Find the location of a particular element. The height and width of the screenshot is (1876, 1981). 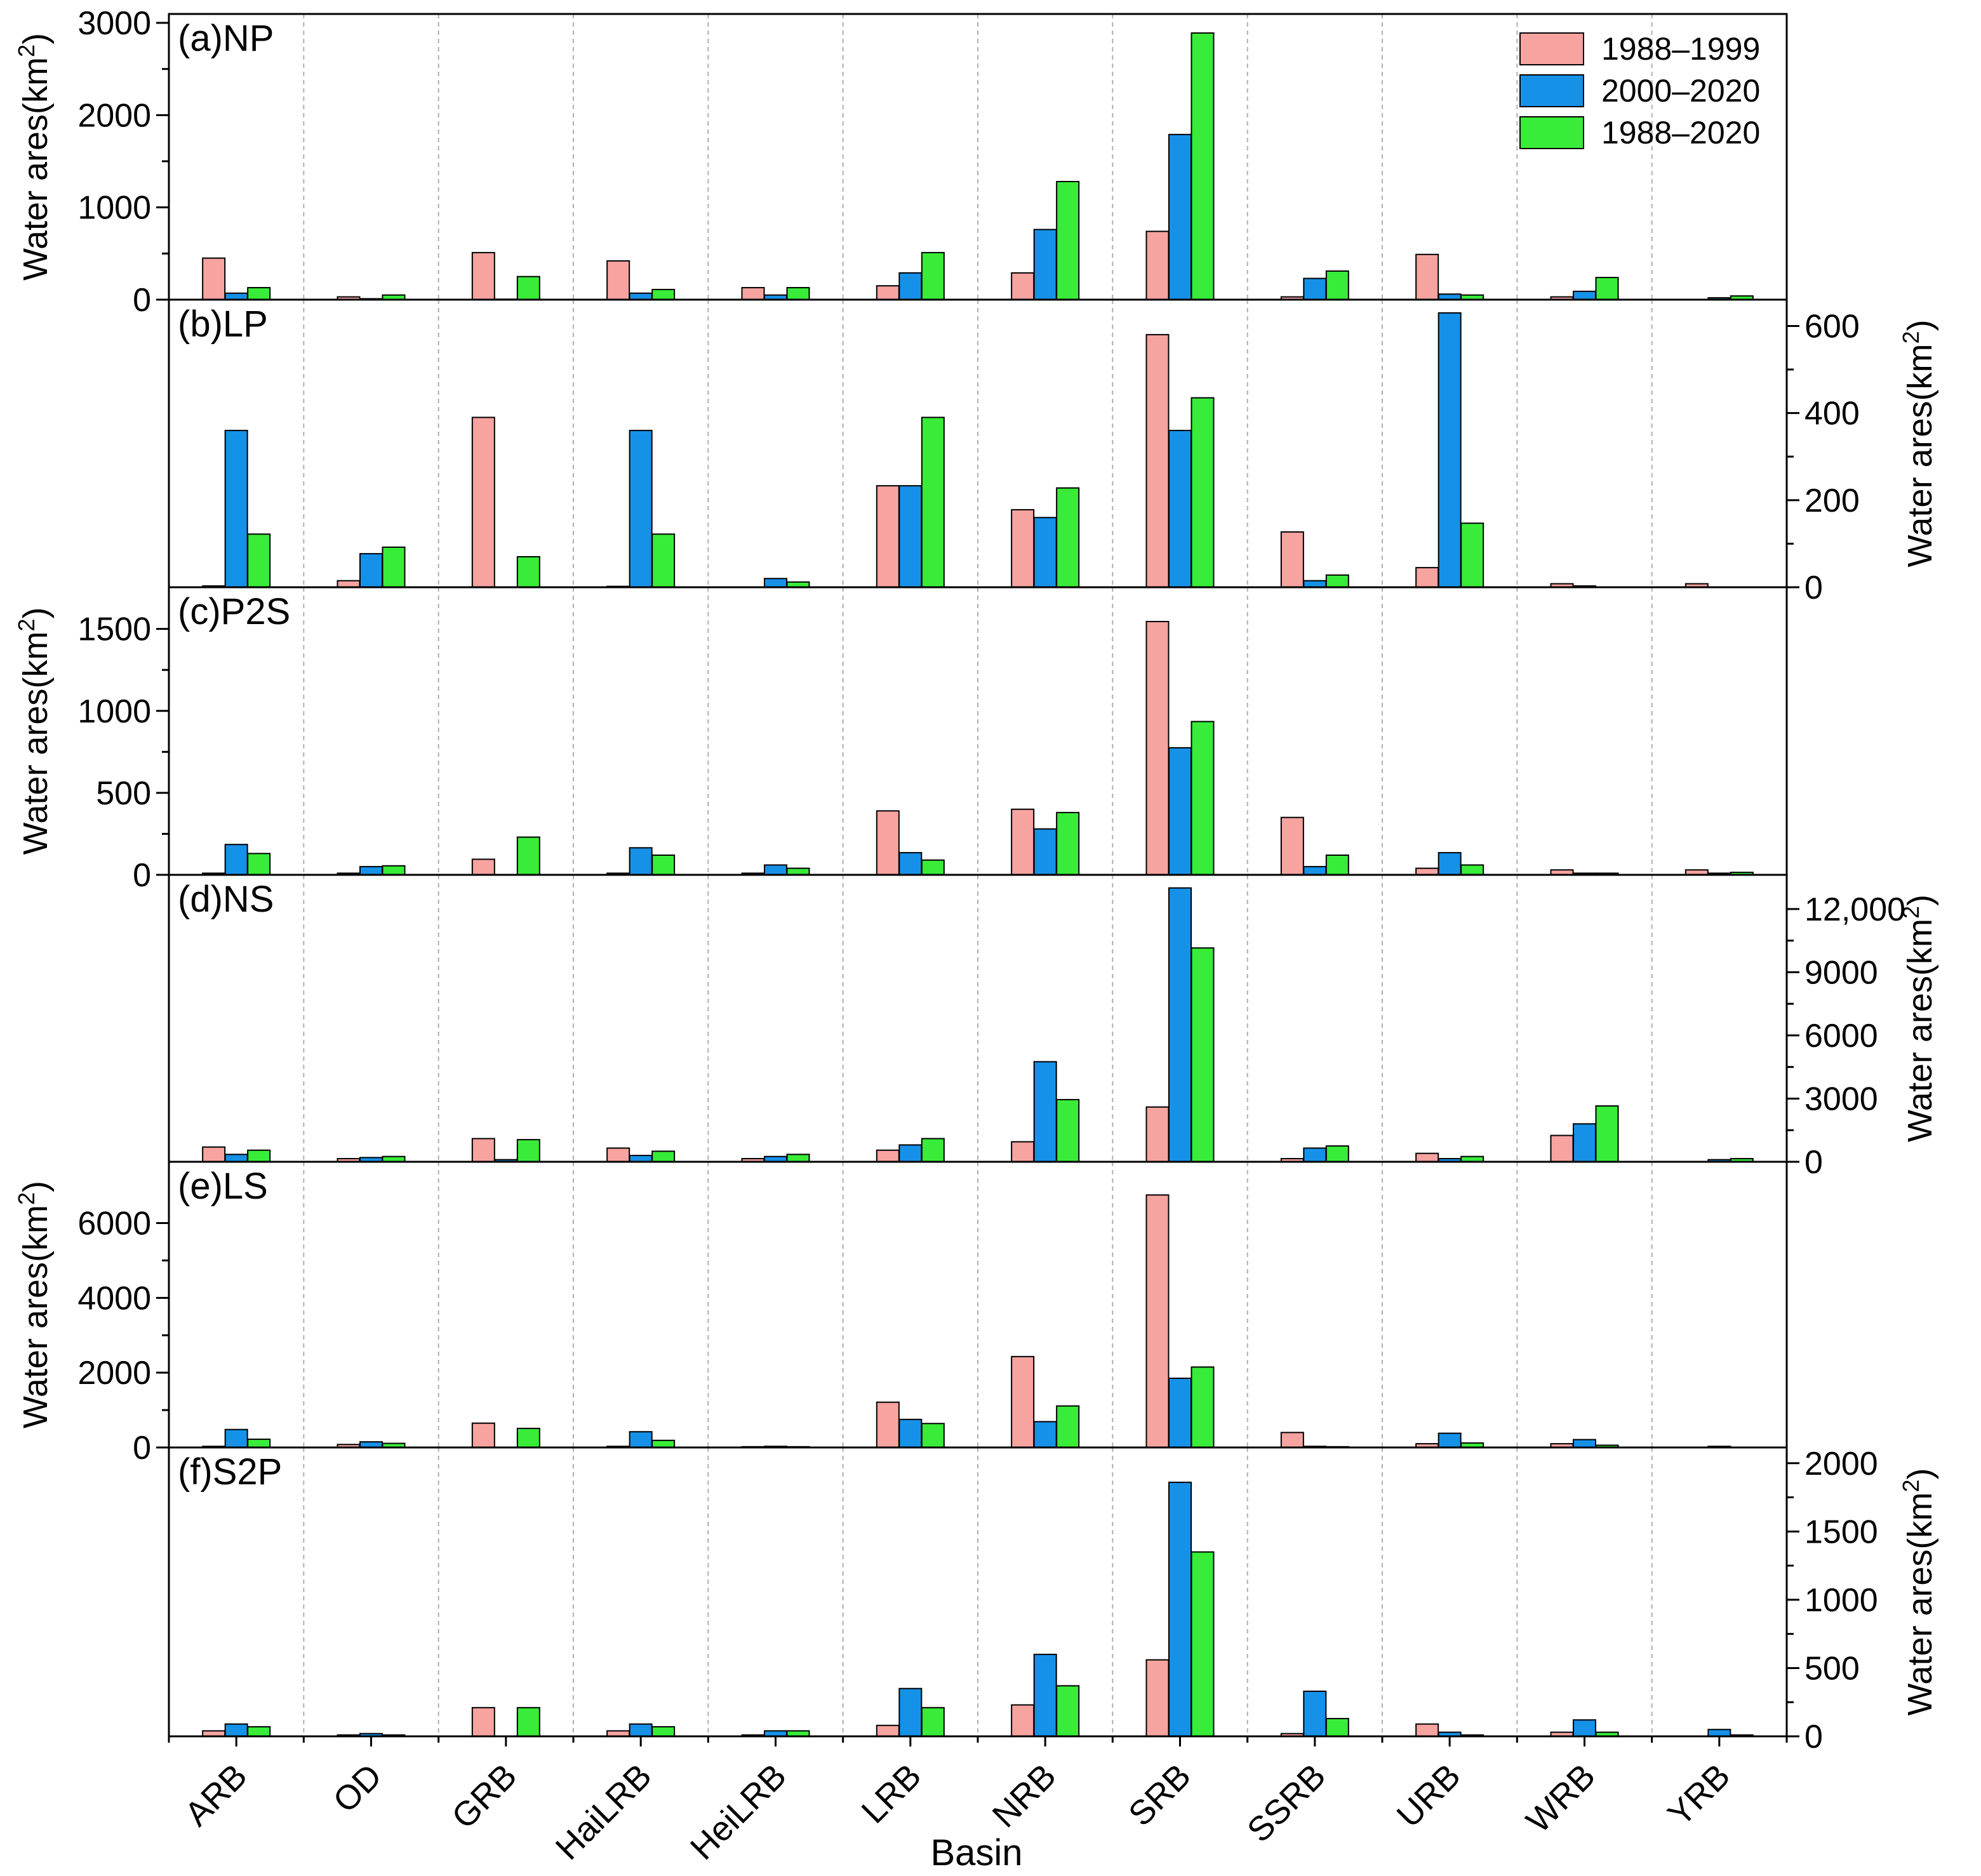

y-tick-label: 9000 is located at coordinates (1841, 972).